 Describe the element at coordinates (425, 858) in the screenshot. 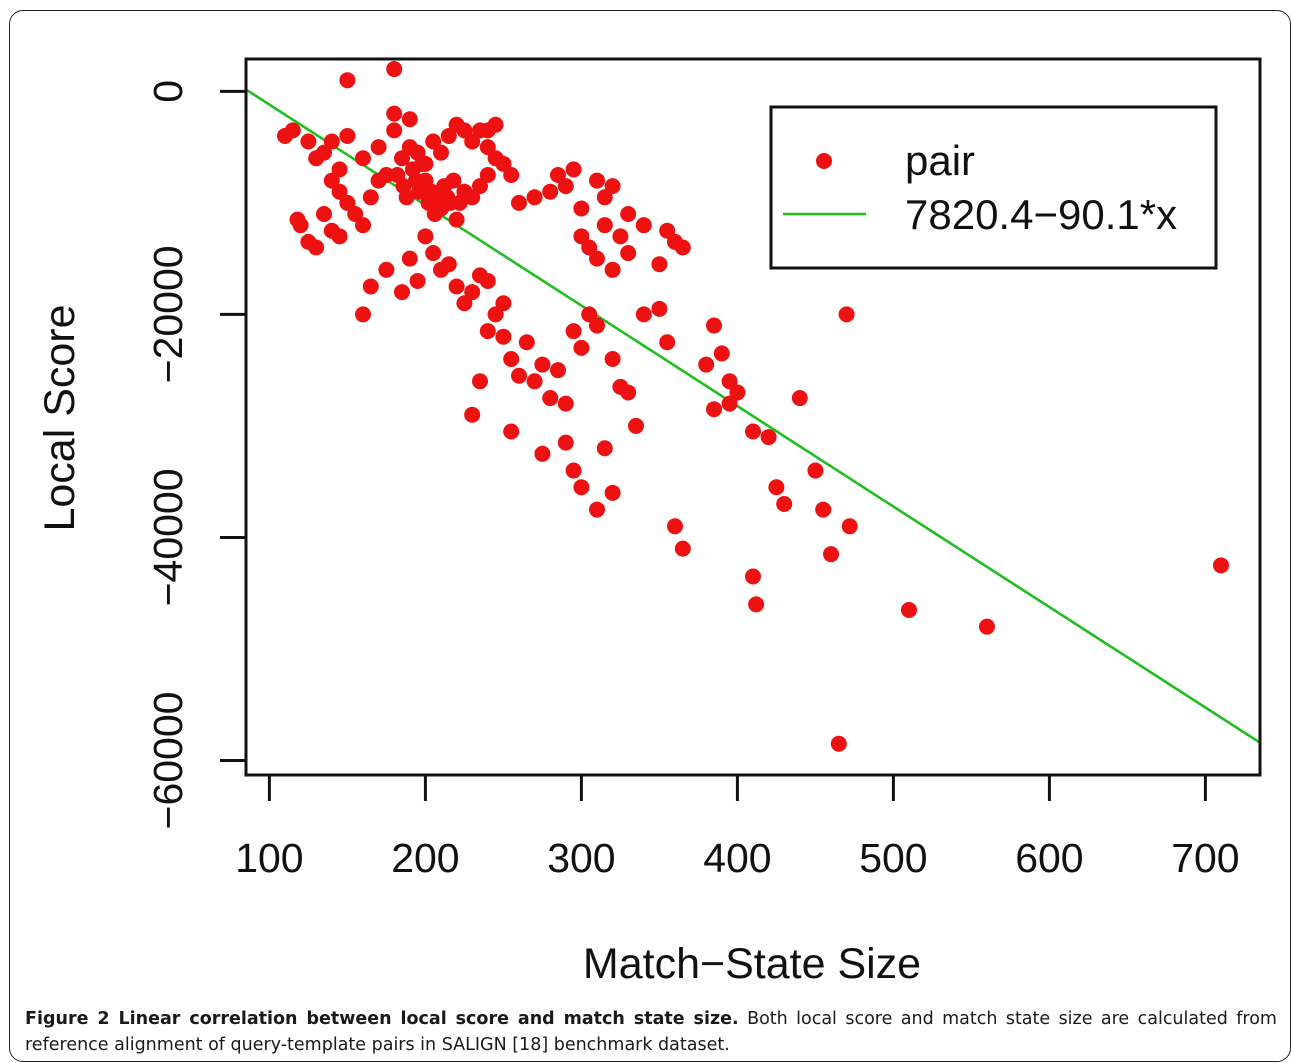

I see `x-tick-label-200: 200` at that location.